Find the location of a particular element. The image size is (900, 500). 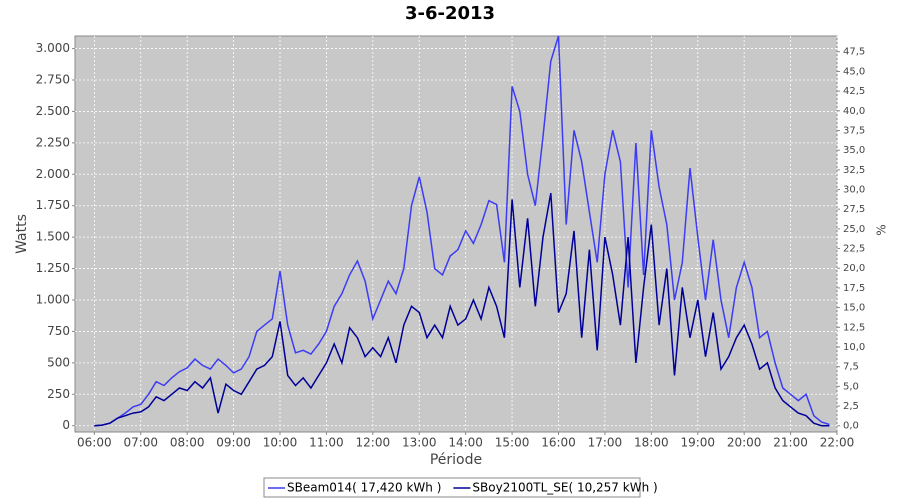

x-tick-label: 17:00 is located at coordinates (605, 443).